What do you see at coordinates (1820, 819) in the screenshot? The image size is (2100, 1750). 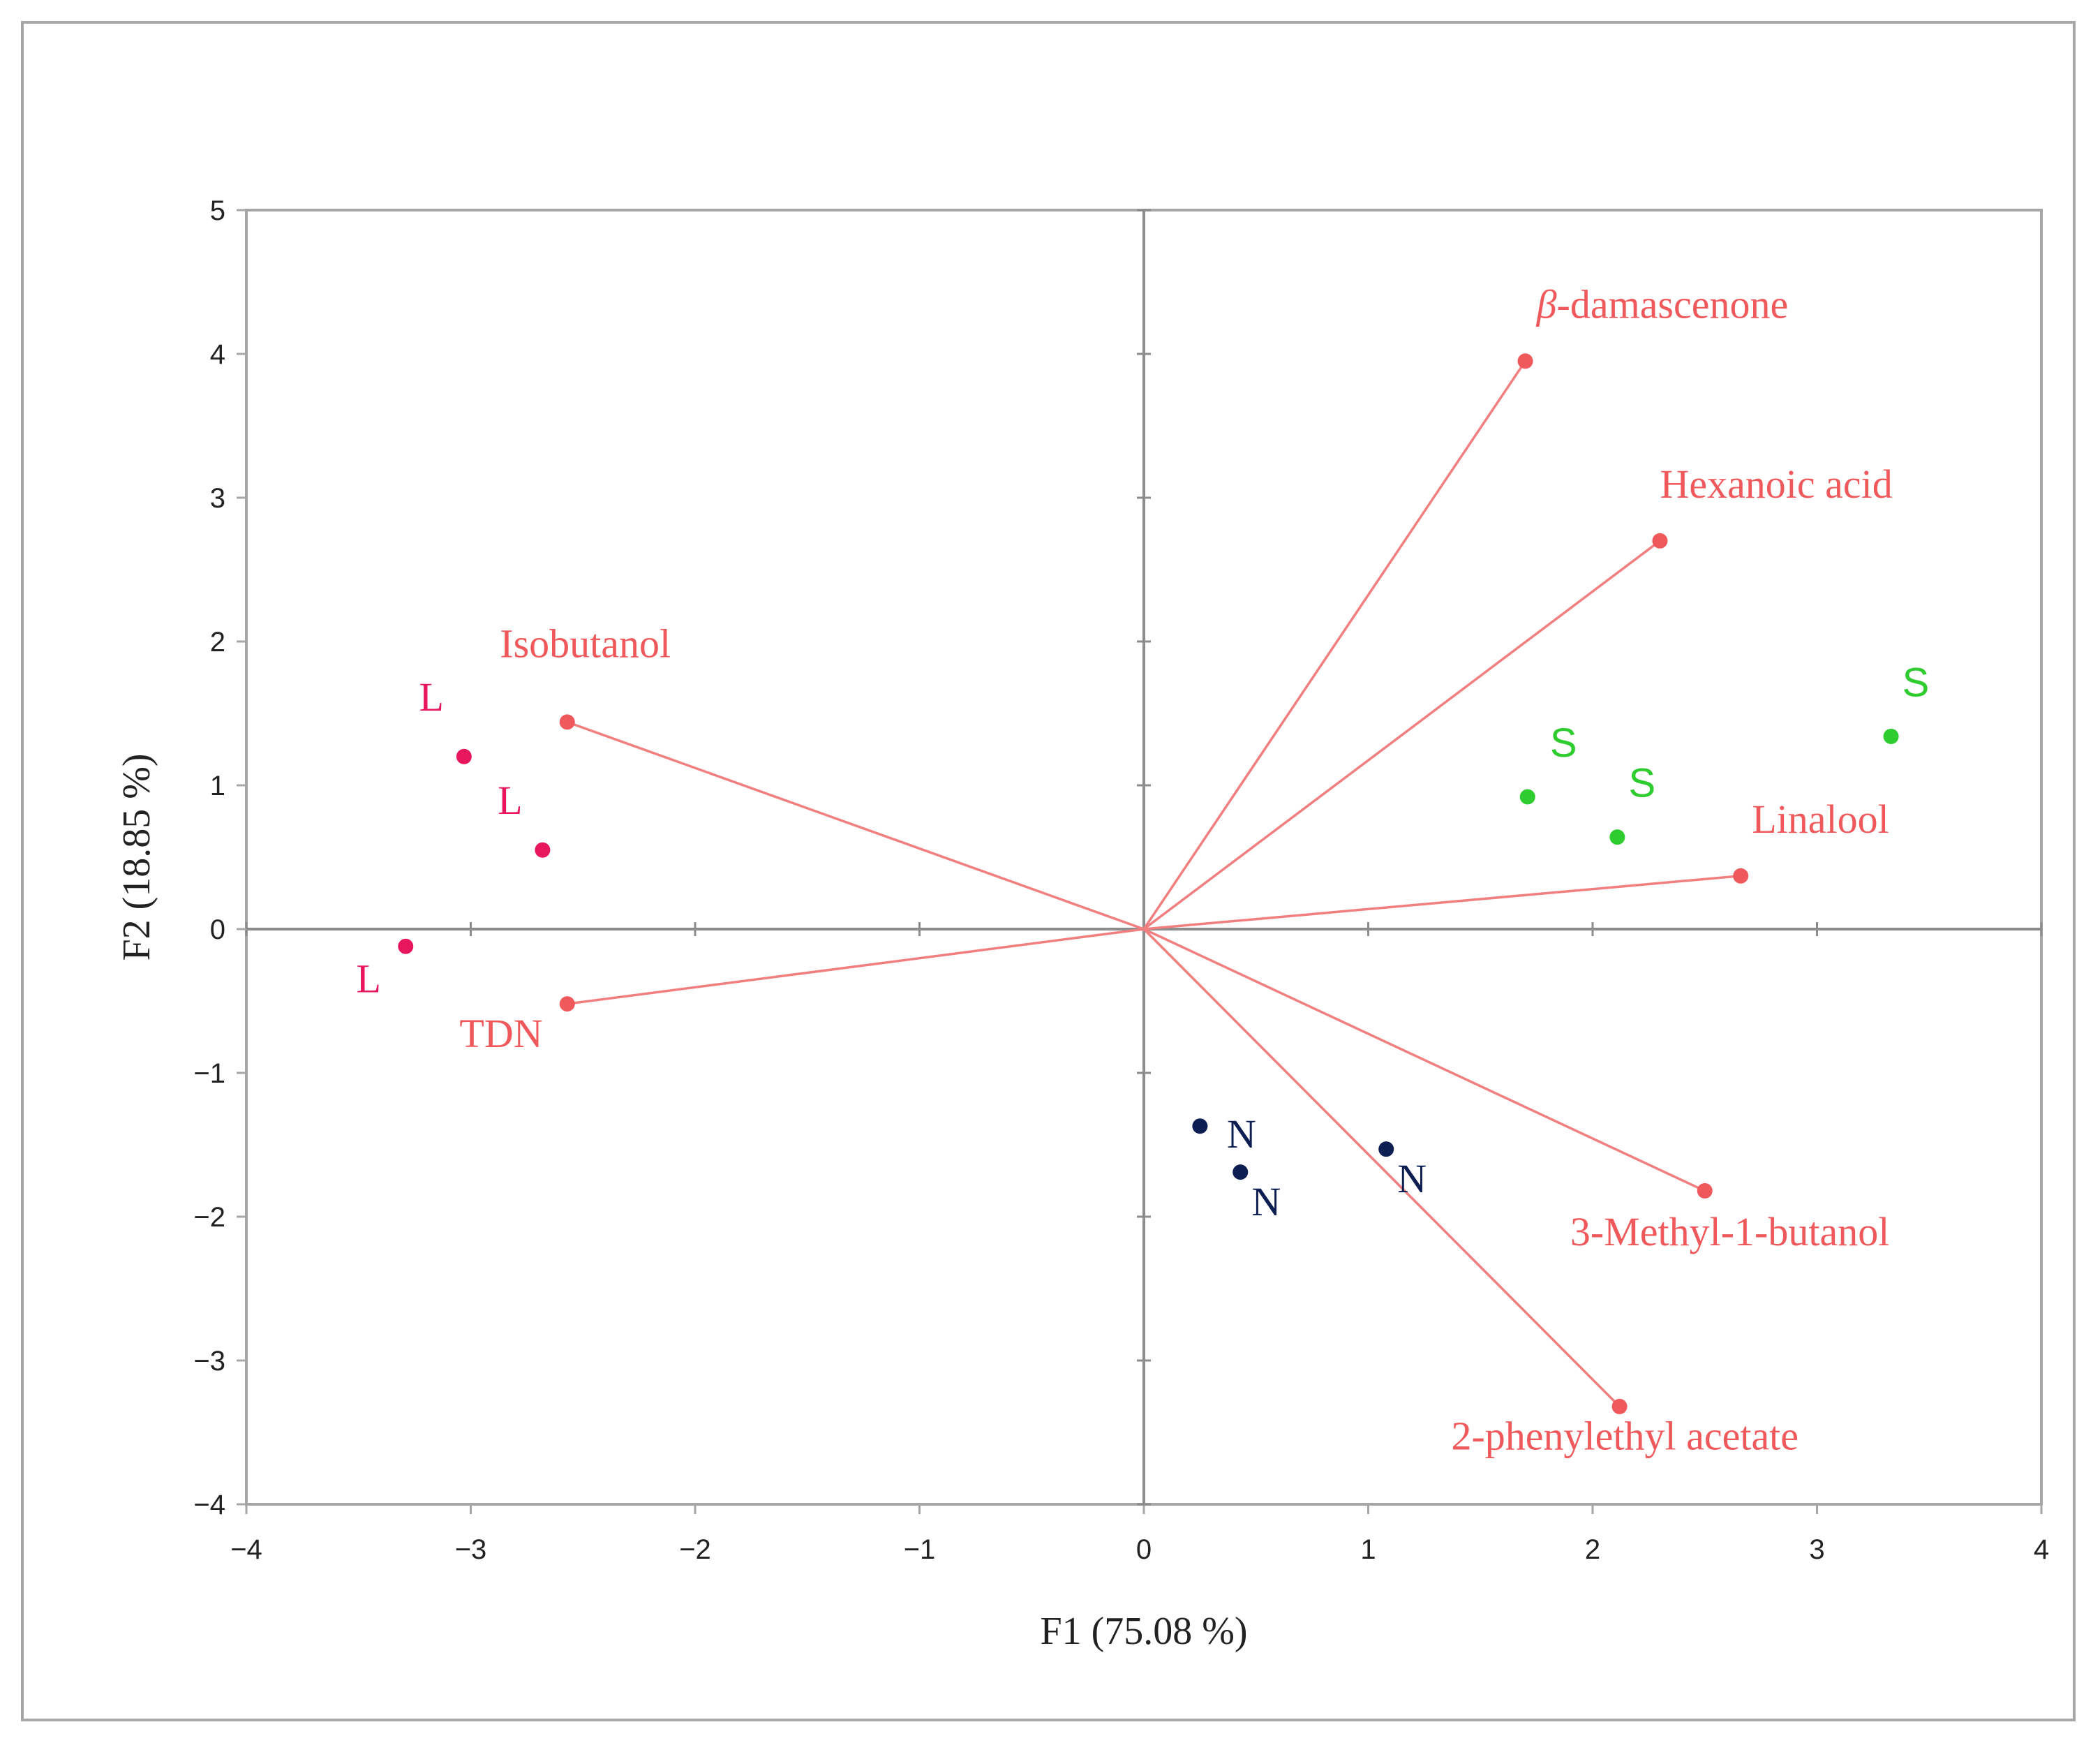 I see `variable-label: Linalool` at bounding box center [1820, 819].